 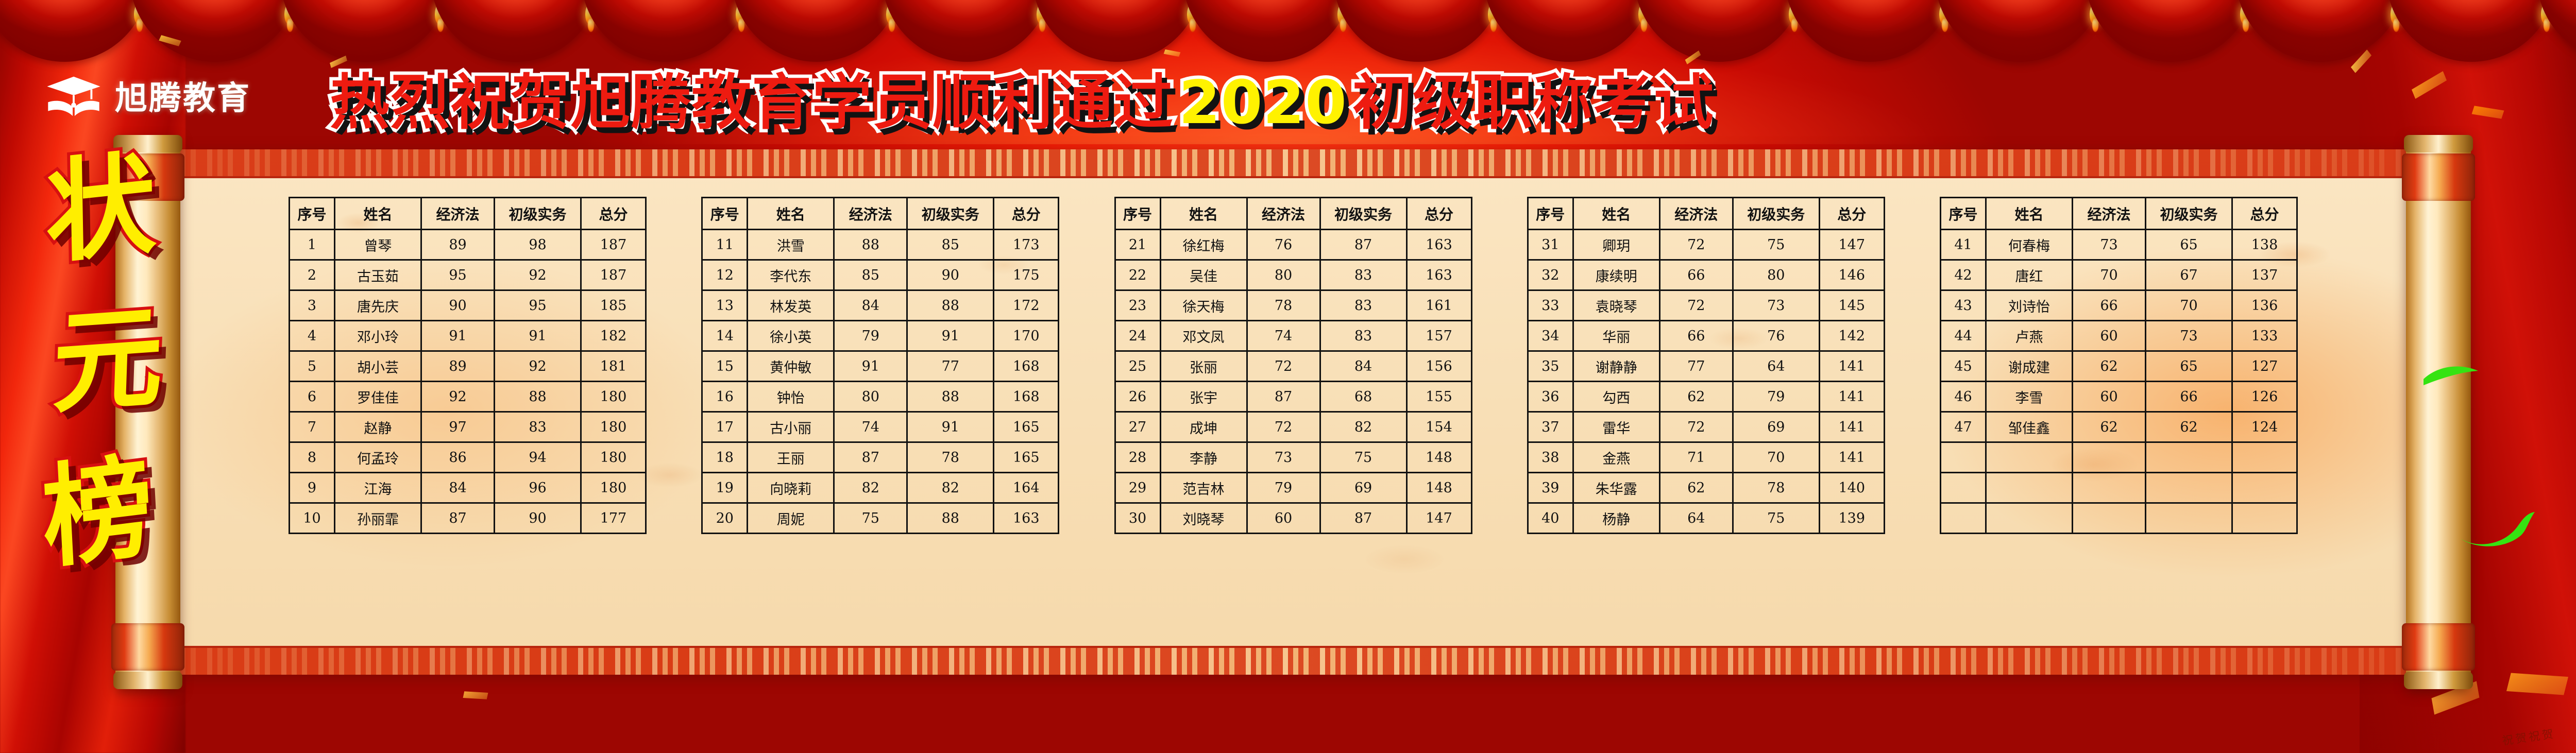 I want to click on table-row: 23 徐天梅 78 83 161, so click(x=1293, y=305).